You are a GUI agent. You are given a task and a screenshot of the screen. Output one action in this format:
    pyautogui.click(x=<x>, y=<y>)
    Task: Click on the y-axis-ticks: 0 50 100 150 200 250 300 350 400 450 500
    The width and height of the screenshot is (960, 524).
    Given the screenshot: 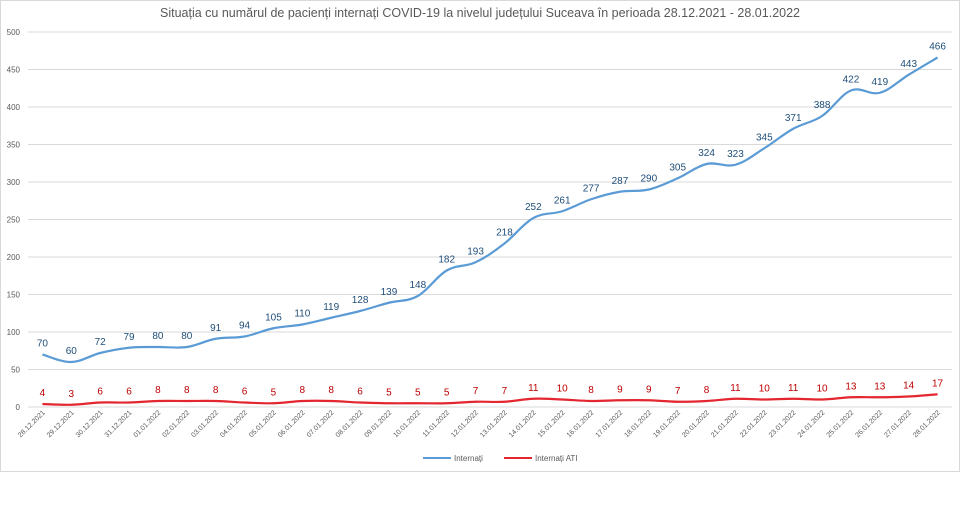 What is the action you would take?
    pyautogui.click(x=14, y=220)
    